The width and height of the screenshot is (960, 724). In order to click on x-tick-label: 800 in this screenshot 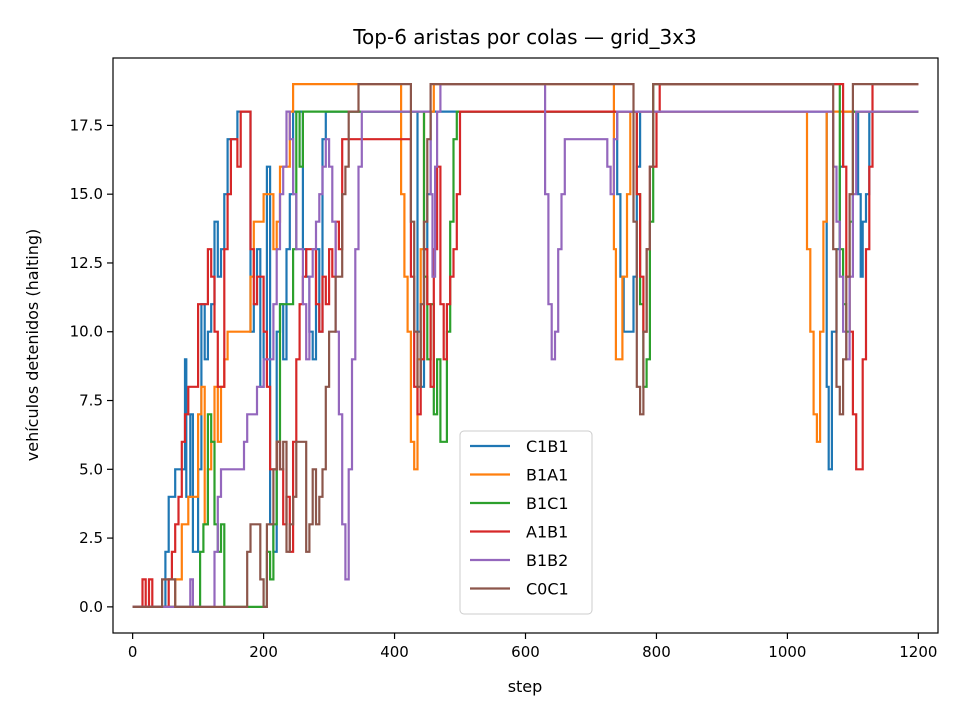, I will do `click(656, 652)`.